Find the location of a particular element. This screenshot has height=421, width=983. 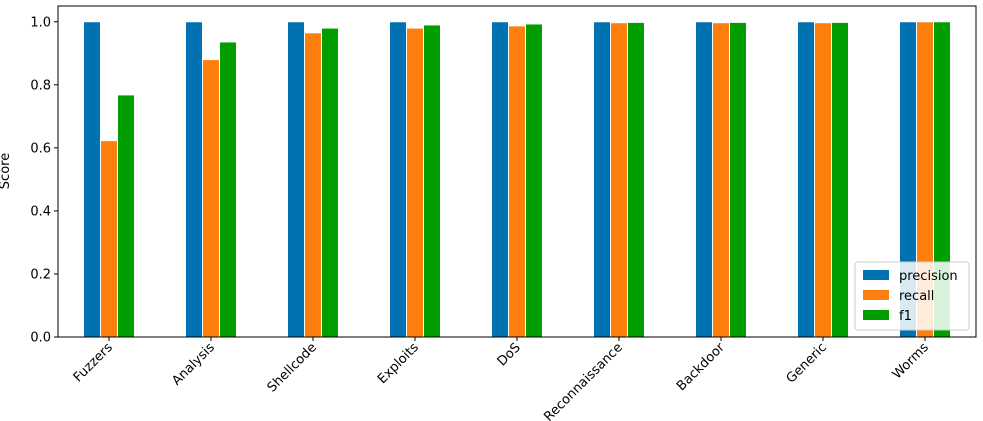

y-tick-label: 0.2 is located at coordinates (40, 274).